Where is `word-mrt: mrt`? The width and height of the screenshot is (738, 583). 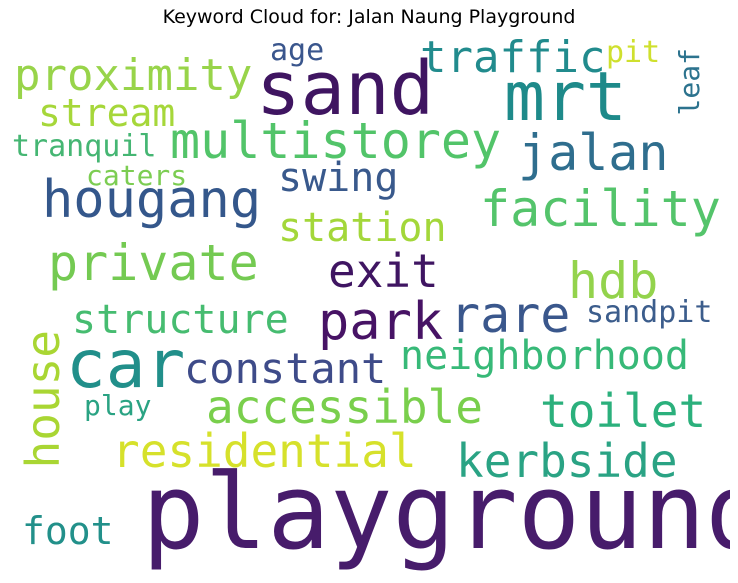
word-mrt: mrt is located at coordinates (565, 97).